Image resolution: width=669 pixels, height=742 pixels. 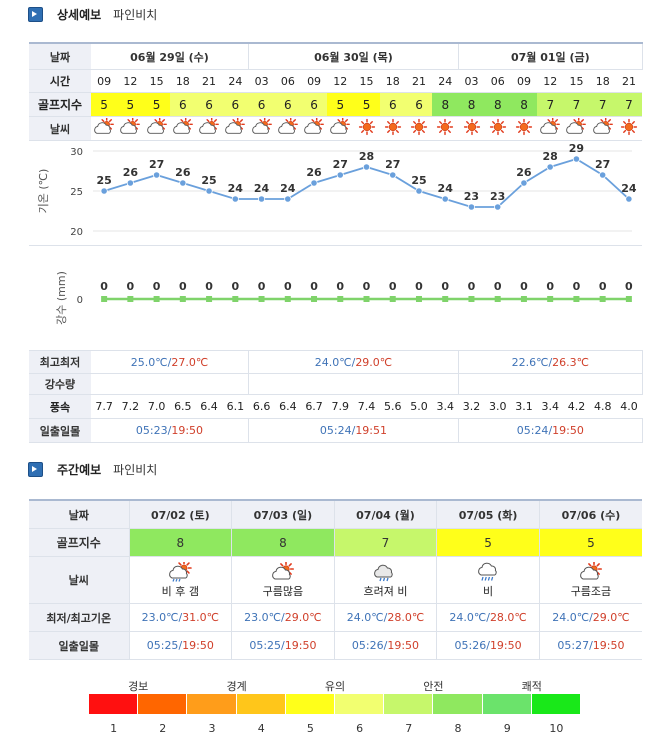 What do you see at coordinates (487, 571) in the screenshot?
I see `rain-icon` at bounding box center [487, 571].